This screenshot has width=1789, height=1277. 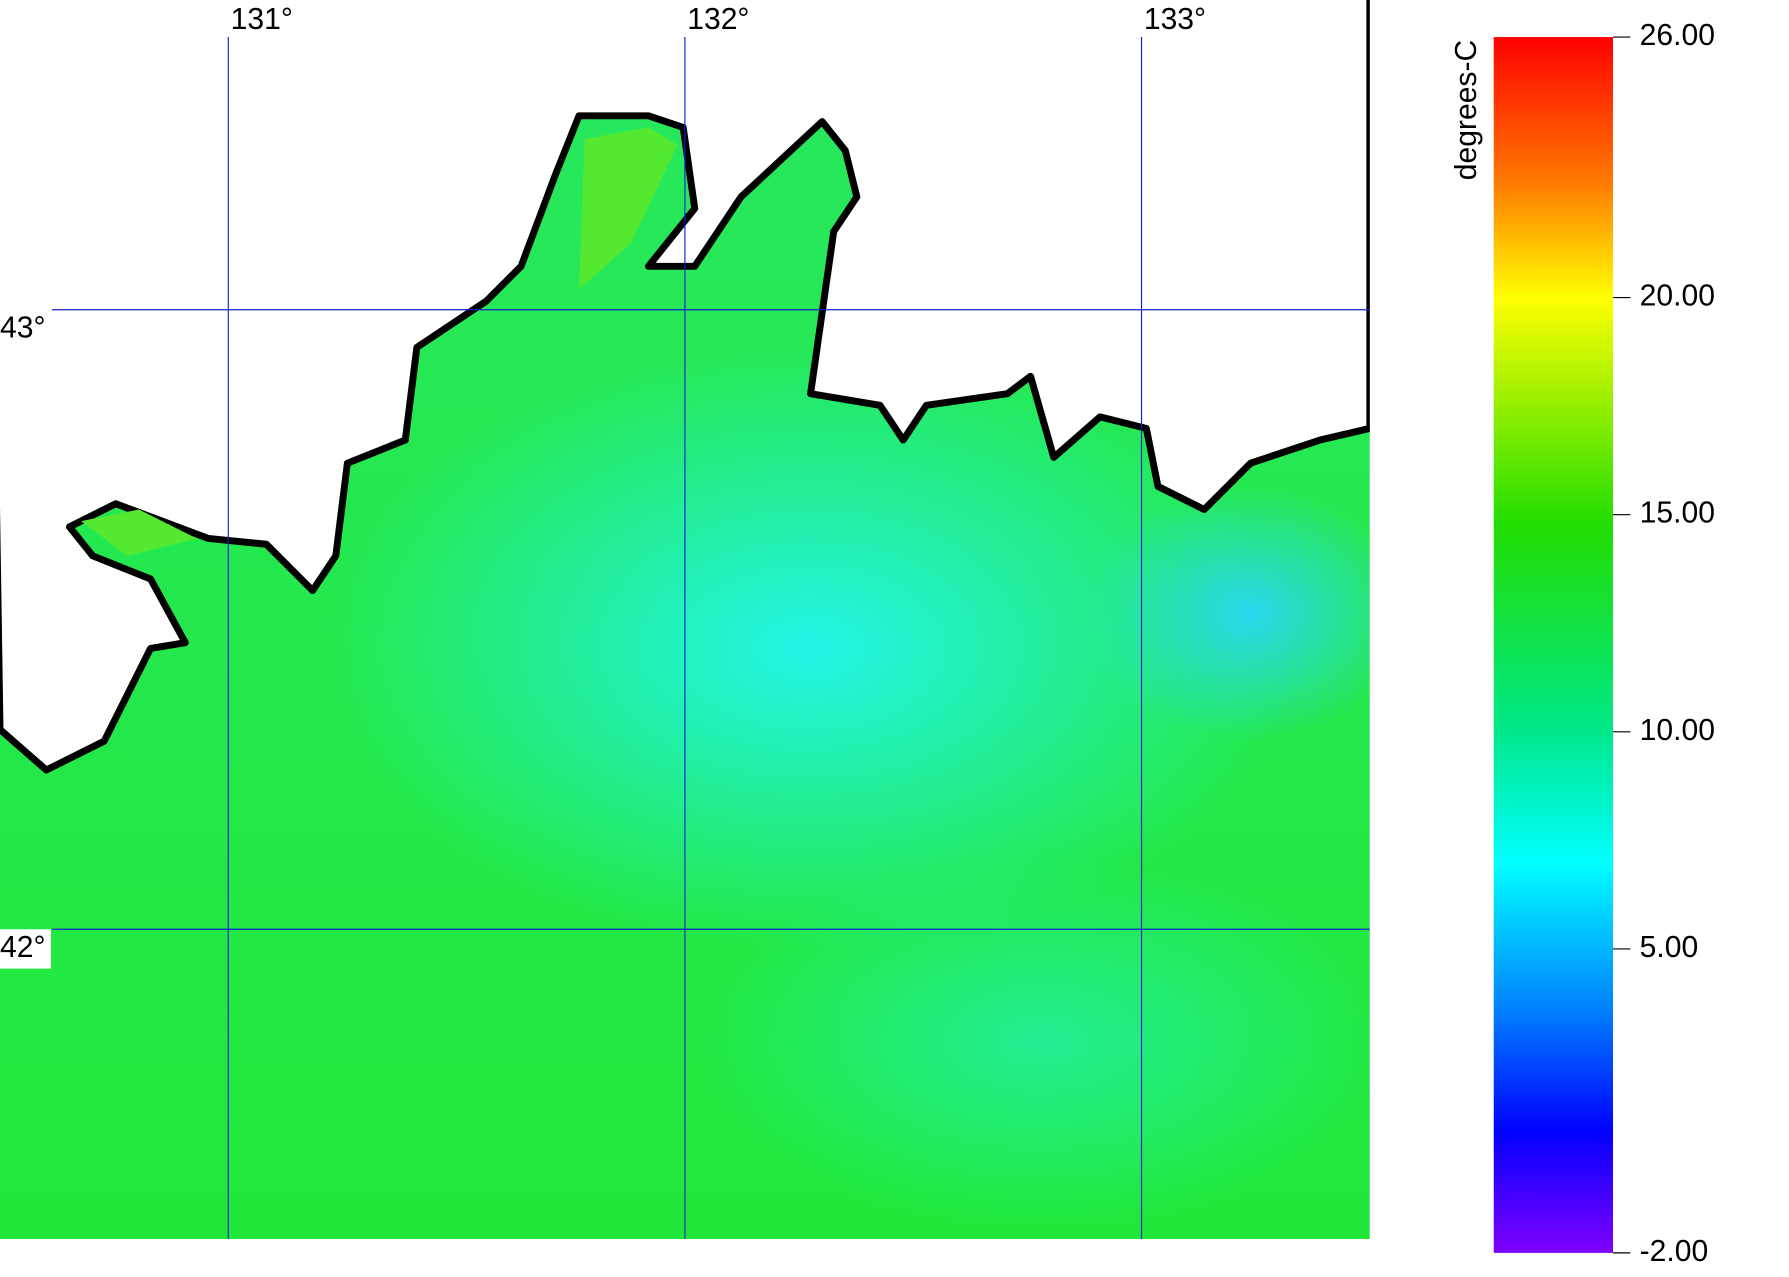 I want to click on lon-label: 132°, so click(x=718, y=19).